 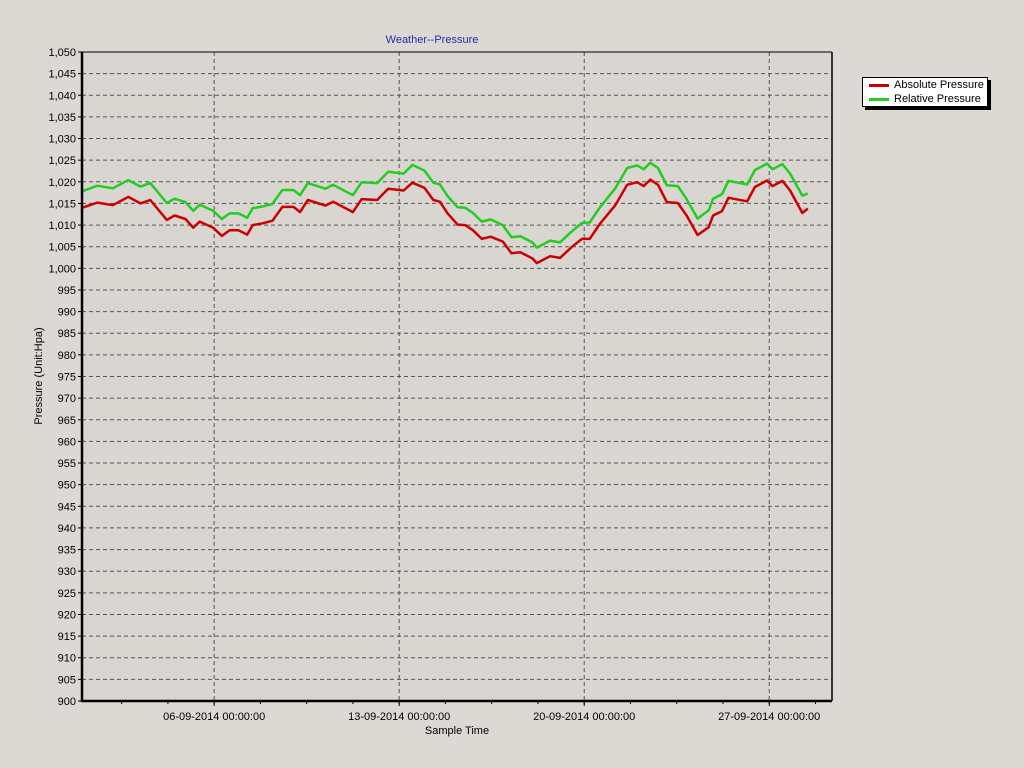 I want to click on y-tick-label: 1,010, so click(x=62, y=226).